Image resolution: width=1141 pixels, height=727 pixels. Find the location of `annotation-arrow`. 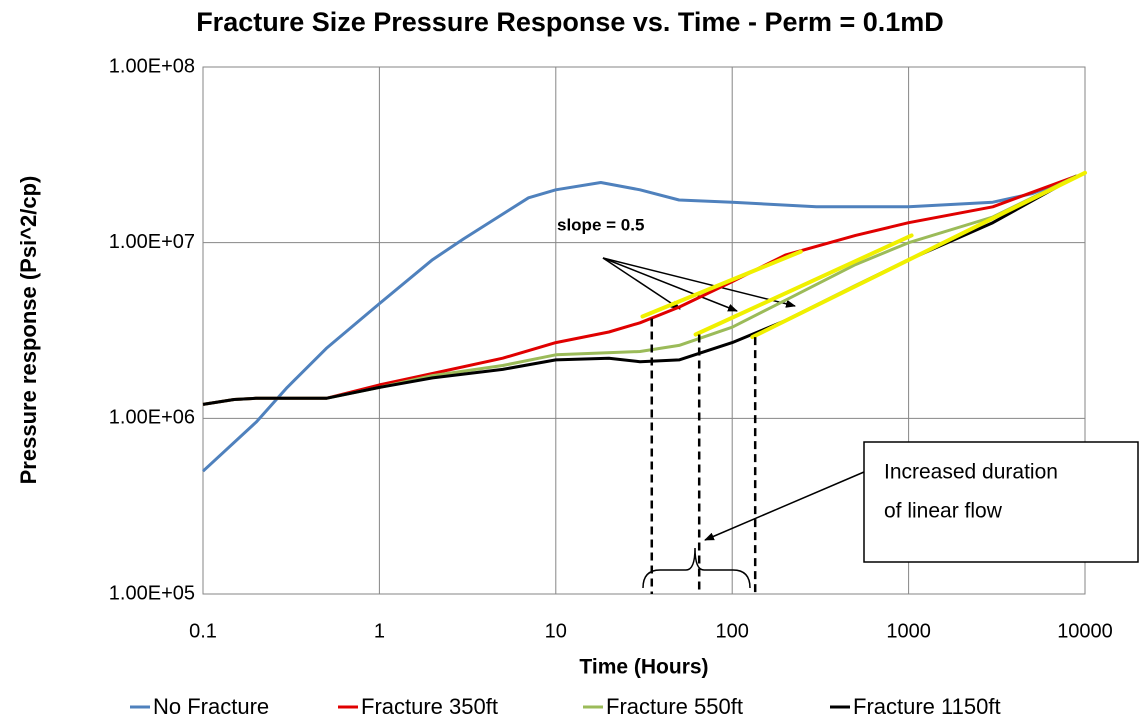

annotation-arrow is located at coordinates (784, 506).